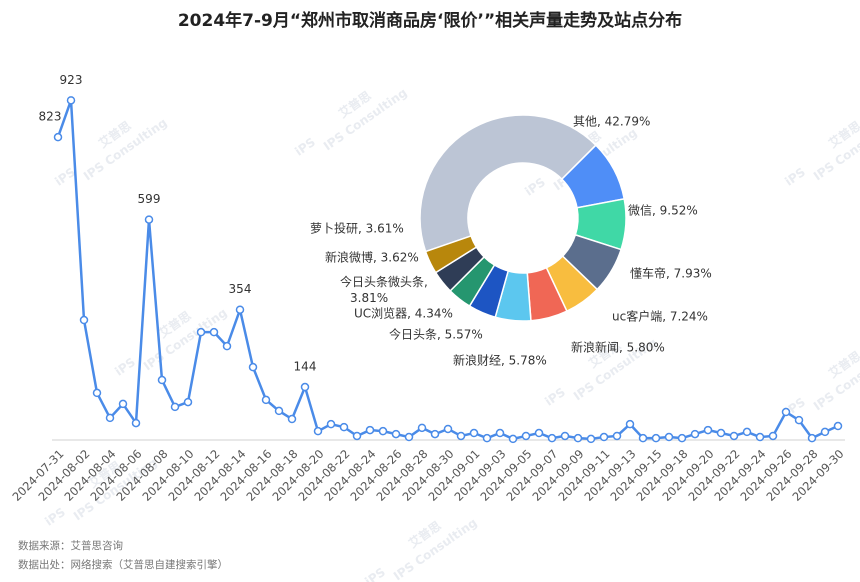  What do you see at coordinates (369, 298) in the screenshot?
I see `slice-label-line: 3.81%` at bounding box center [369, 298].